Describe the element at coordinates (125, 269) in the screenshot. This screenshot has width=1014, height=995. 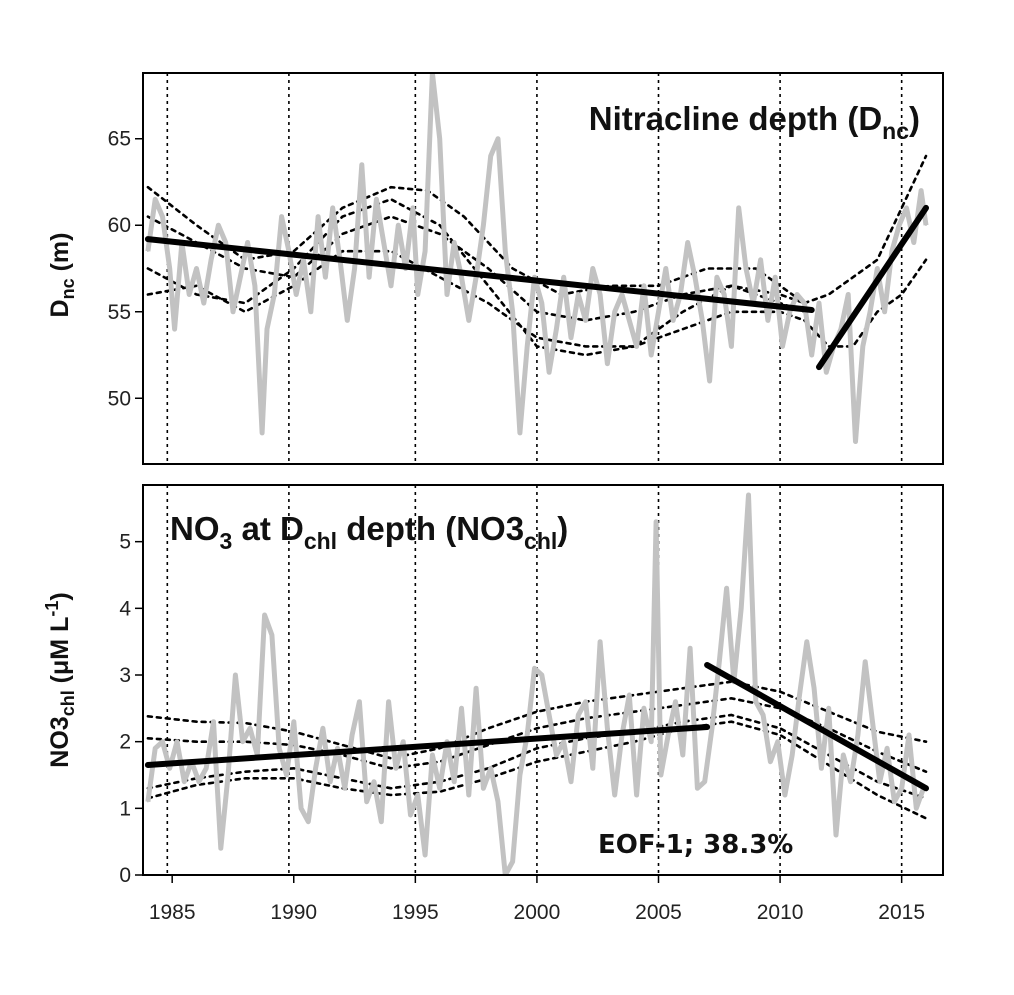
I see `y-axis: 50 55 60 65` at that location.